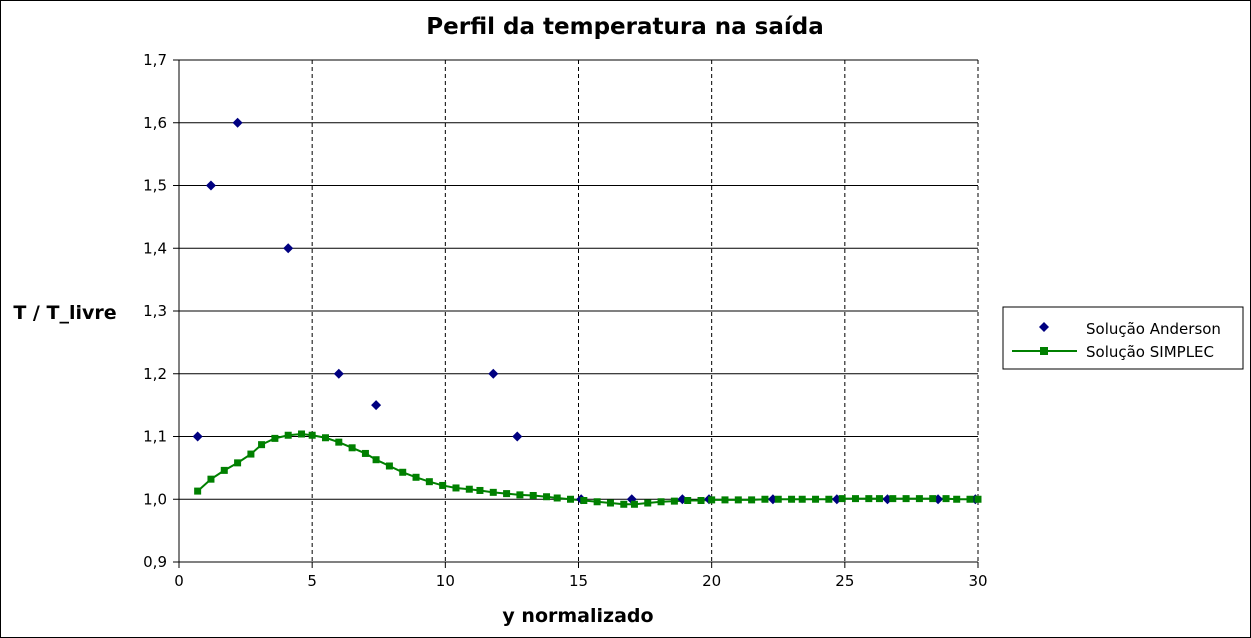 The height and width of the screenshot is (638, 1251). What do you see at coordinates (1044, 351) in the screenshot?
I see `legend-marker-simplec` at bounding box center [1044, 351].